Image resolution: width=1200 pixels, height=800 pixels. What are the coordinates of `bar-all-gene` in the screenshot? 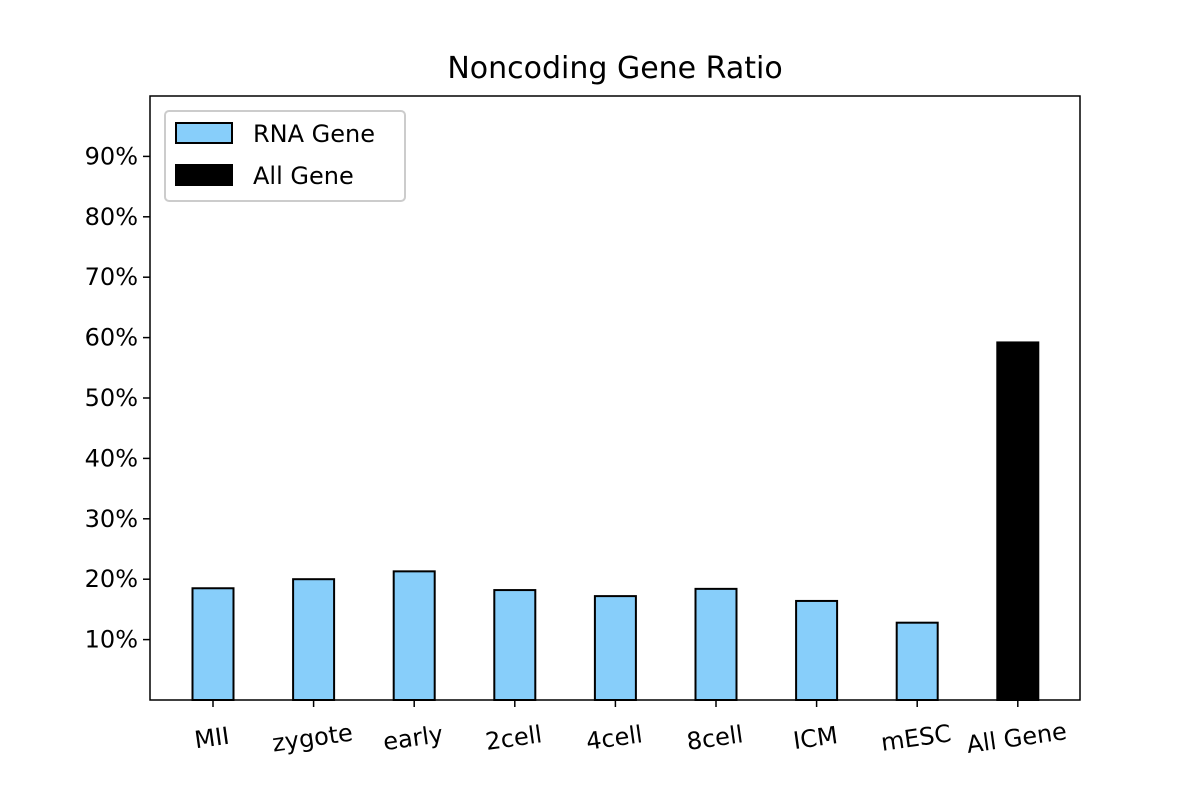 It's located at (1018, 521).